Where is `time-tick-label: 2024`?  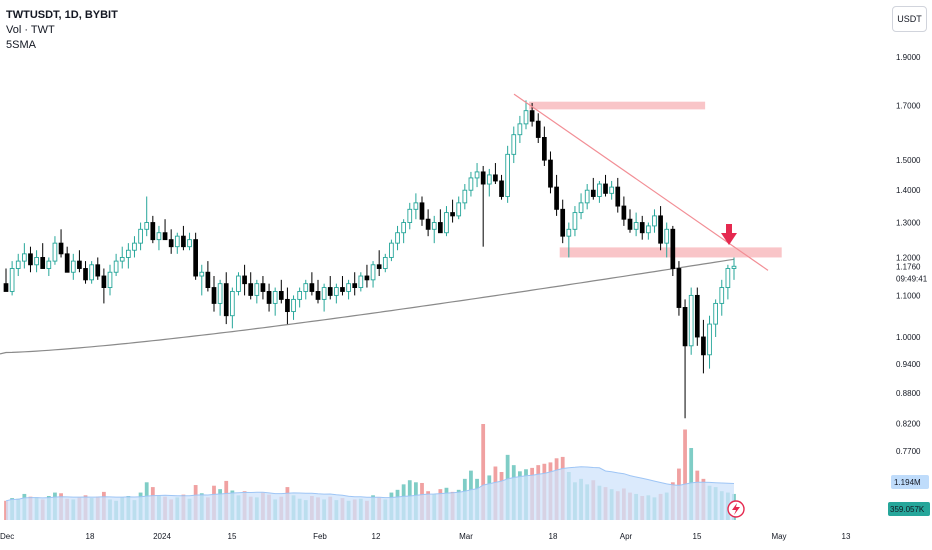
time-tick-label: 2024 is located at coordinates (162, 536).